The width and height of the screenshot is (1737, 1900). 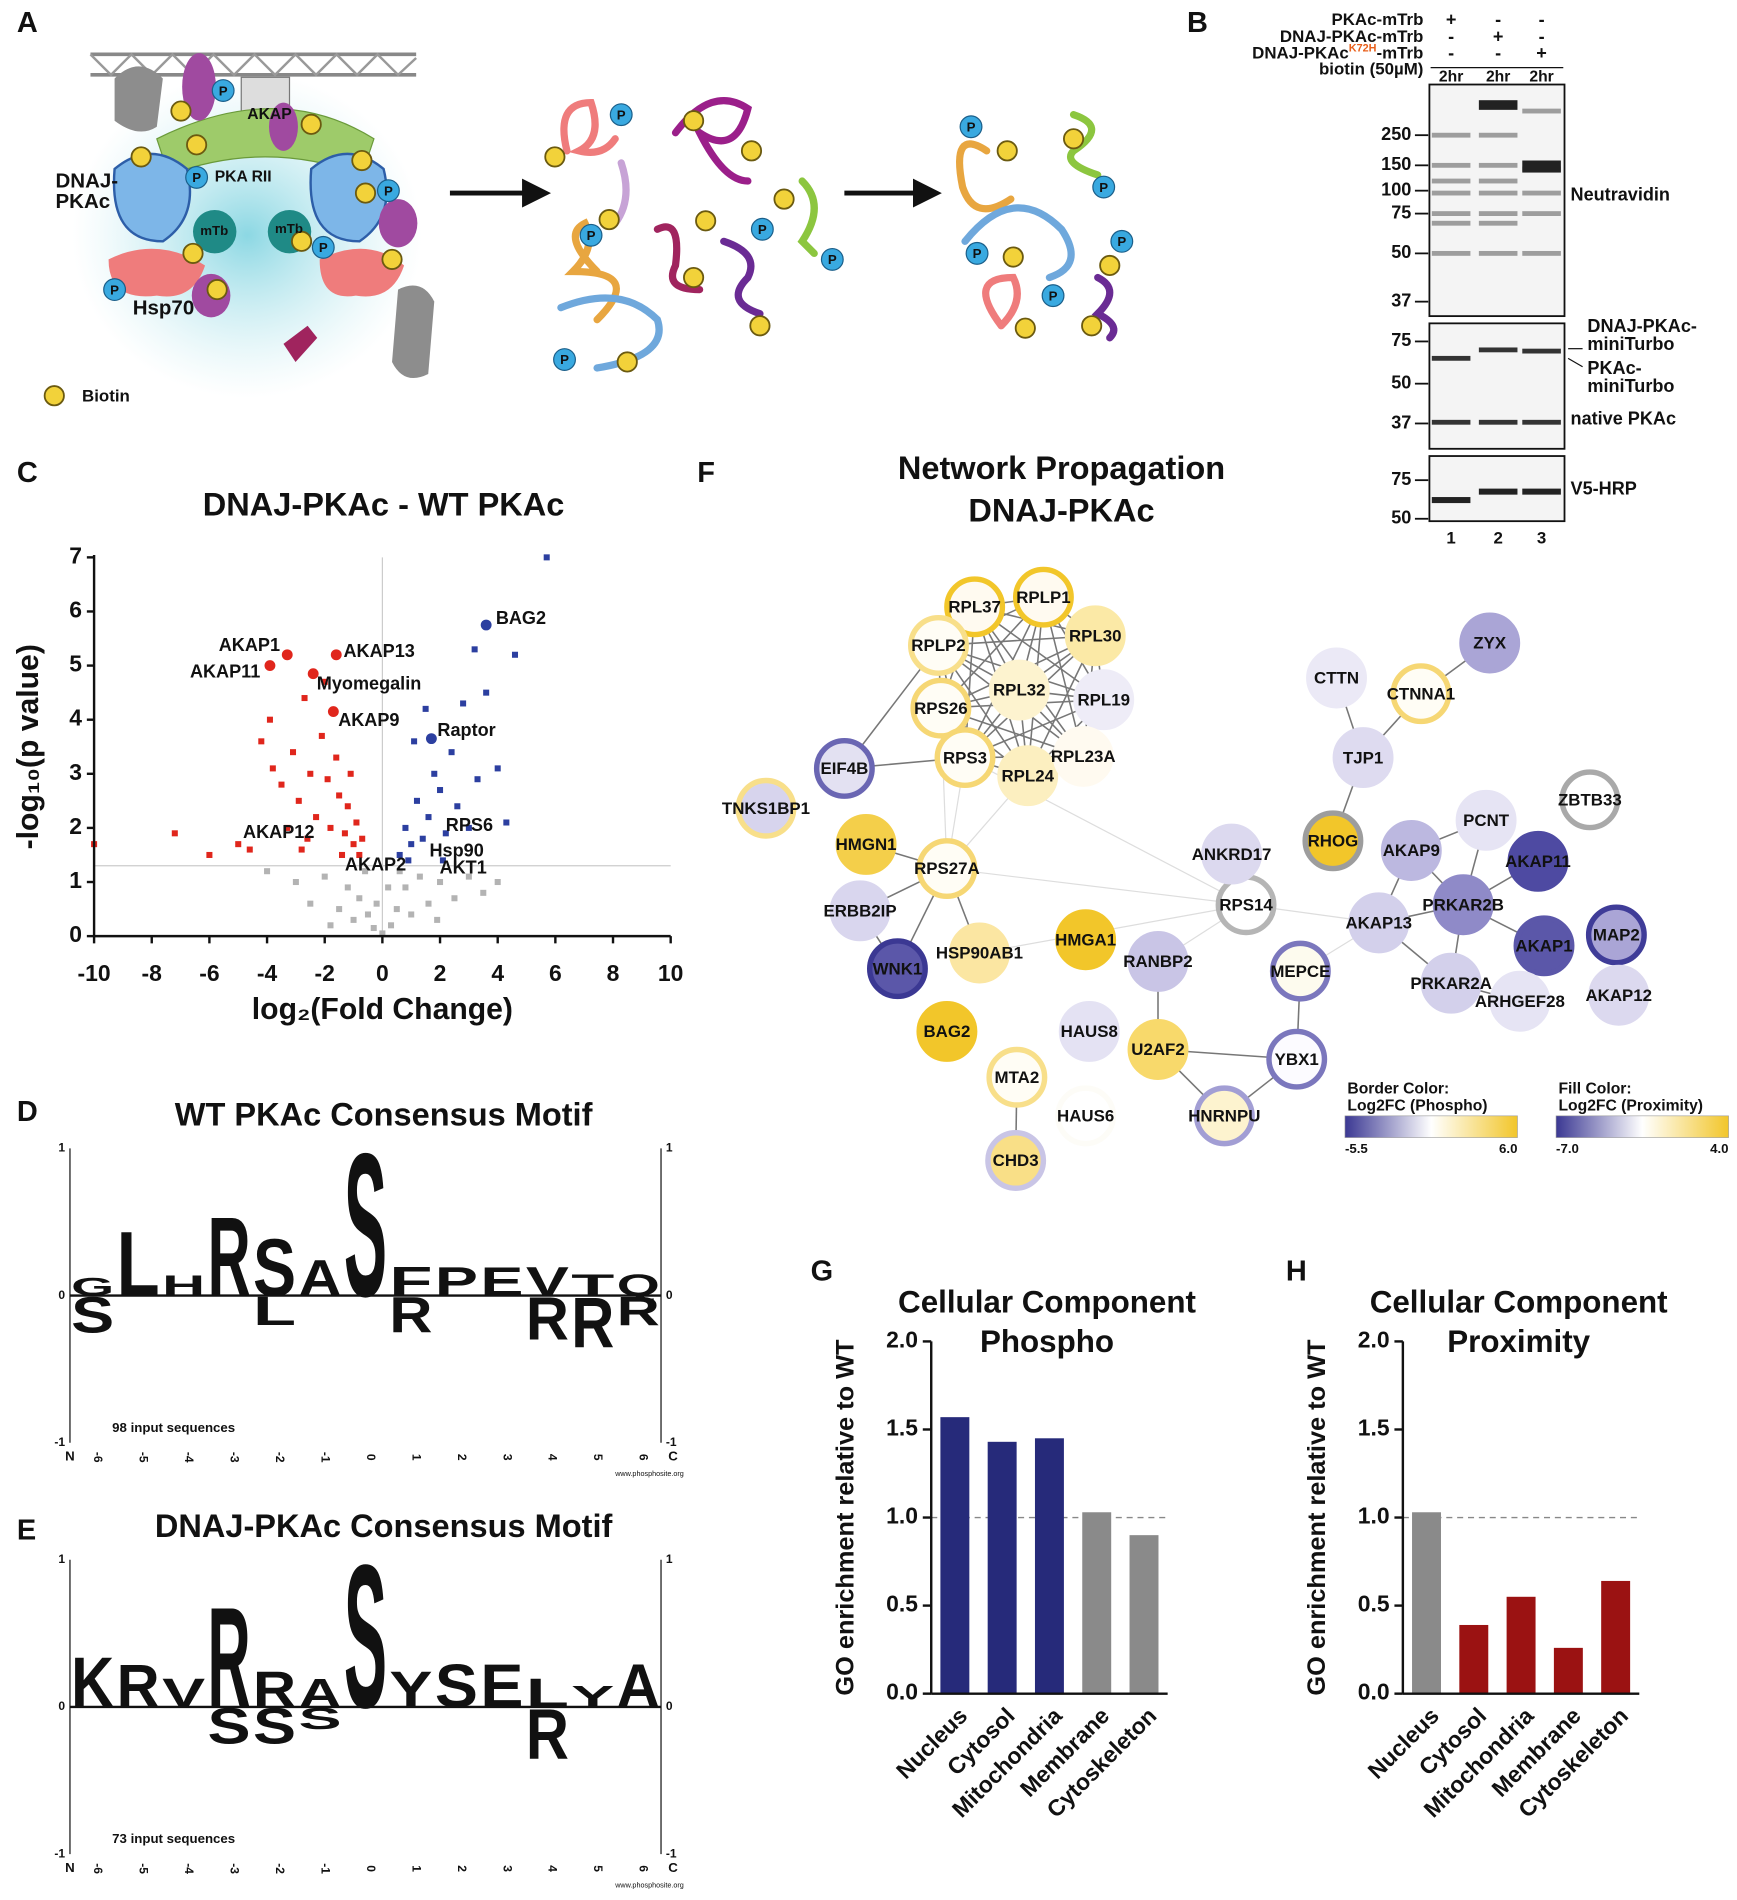 What do you see at coordinates (1518, 1341) in the screenshot?
I see `chart-title: Proximity` at bounding box center [1518, 1341].